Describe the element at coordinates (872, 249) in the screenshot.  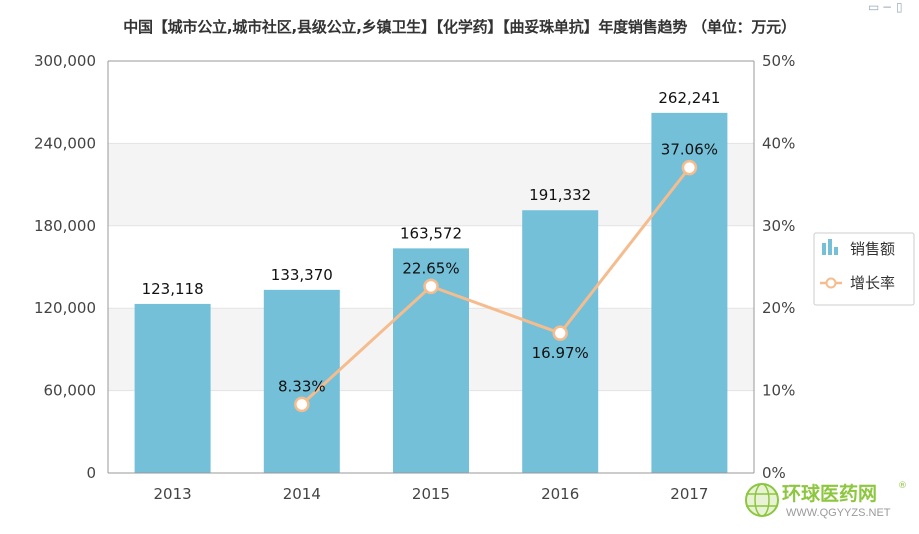
I see `legend-label-sales: 销售额` at that location.